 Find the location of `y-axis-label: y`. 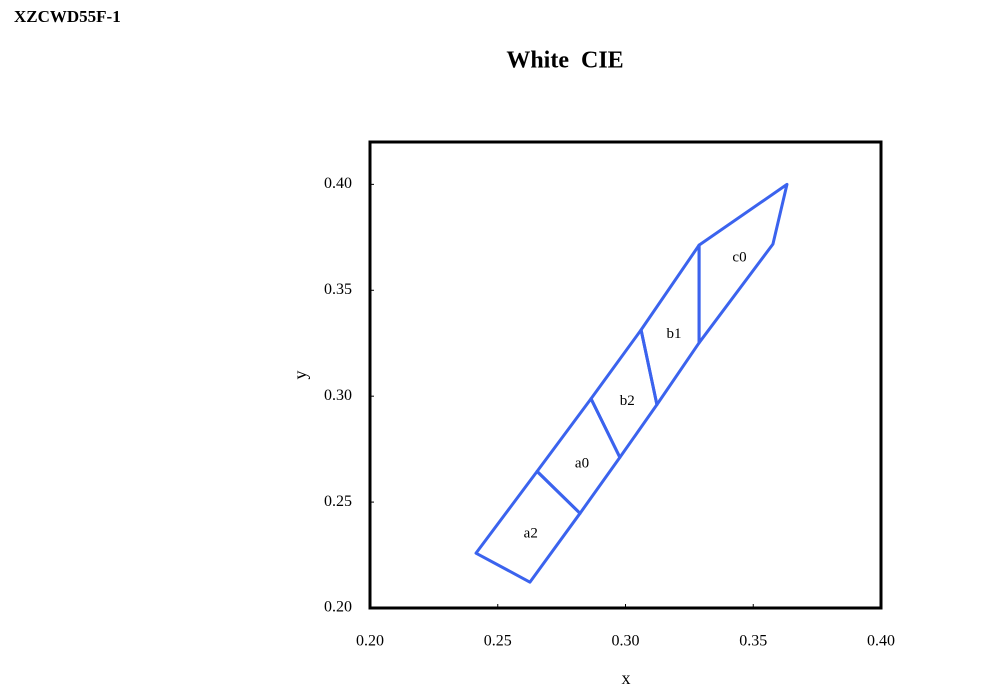

y-axis-label: y is located at coordinates (300, 375).